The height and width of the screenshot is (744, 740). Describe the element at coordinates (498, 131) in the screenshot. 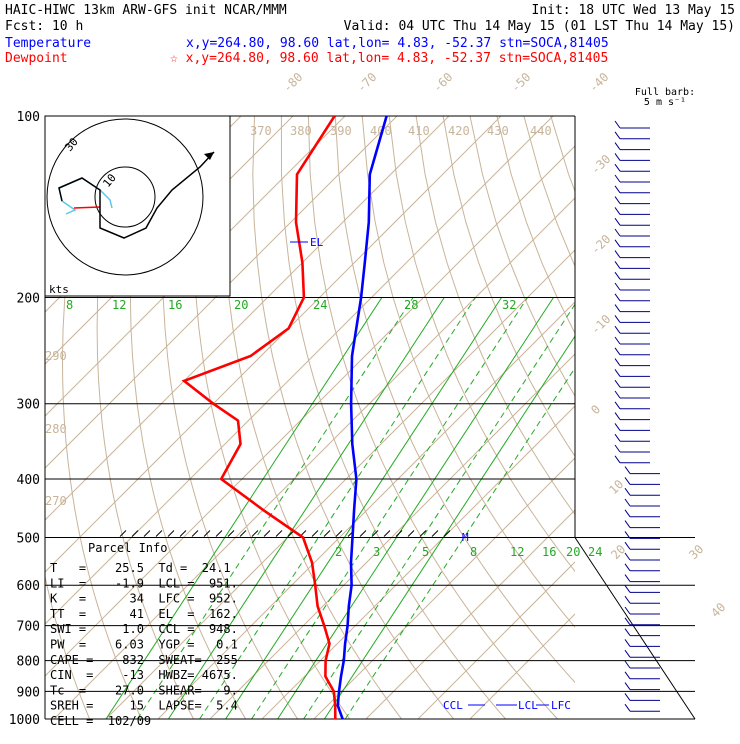

I see `theta-label: 430` at that location.